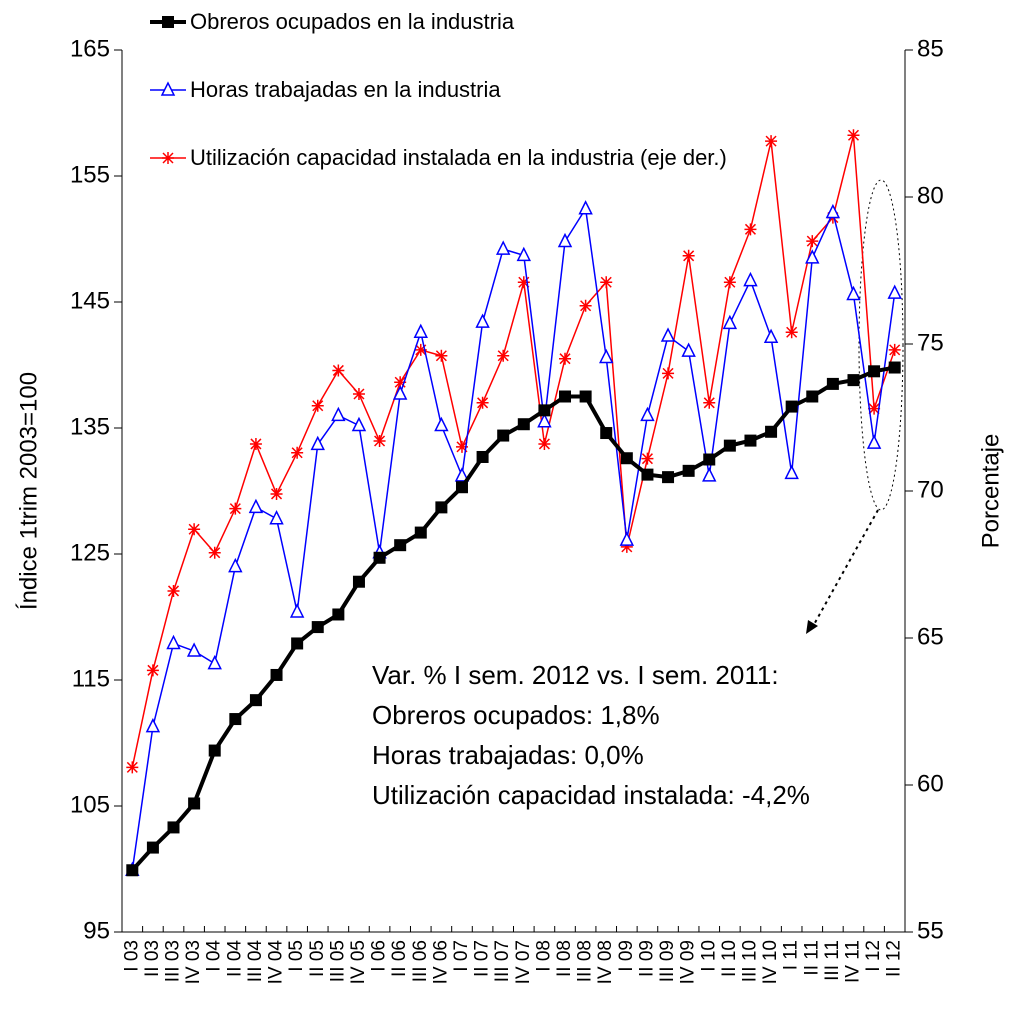  I want to click on x-tick-label: III 07, so click(502, 961).